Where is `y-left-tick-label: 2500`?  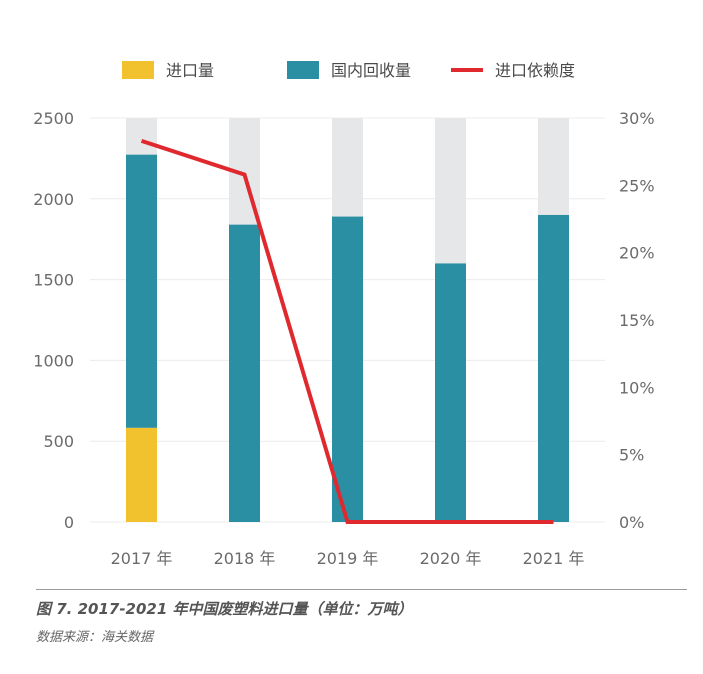
y-left-tick-label: 2500 is located at coordinates (53, 118).